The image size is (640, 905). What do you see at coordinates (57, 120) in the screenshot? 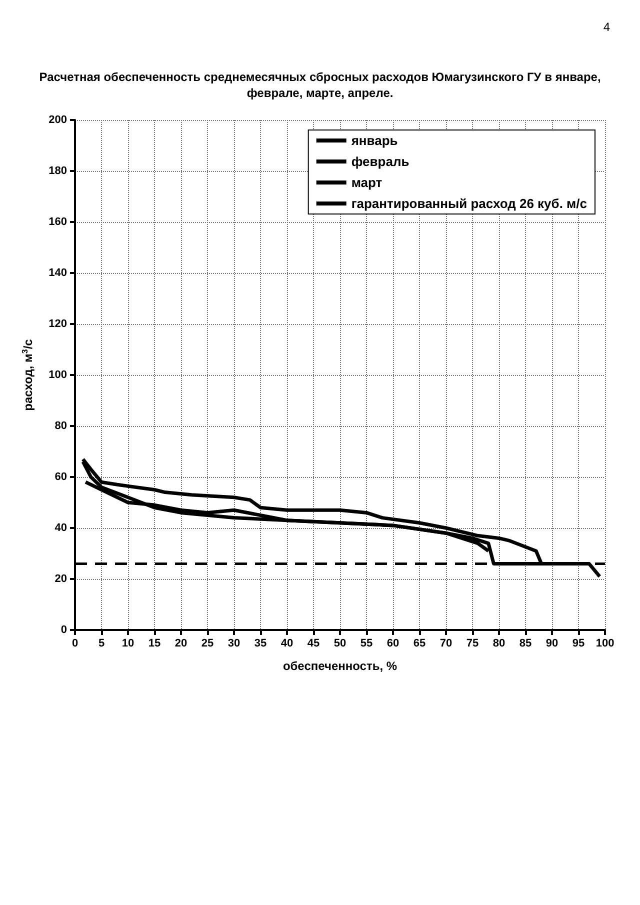
I see `y-tick-label: 200` at bounding box center [57, 120].